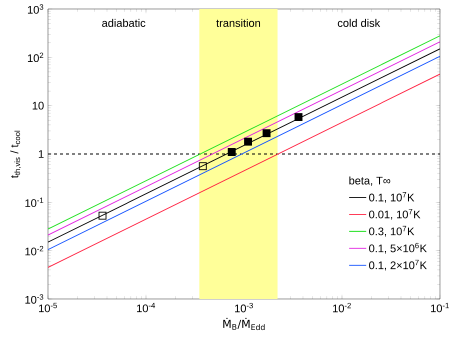 Image resolution: width=452 pixels, height=342 pixels. Describe the element at coordinates (398, 248) in the screenshot. I see `legend-label: 0.1, 5×10$^{6}$K` at that location.